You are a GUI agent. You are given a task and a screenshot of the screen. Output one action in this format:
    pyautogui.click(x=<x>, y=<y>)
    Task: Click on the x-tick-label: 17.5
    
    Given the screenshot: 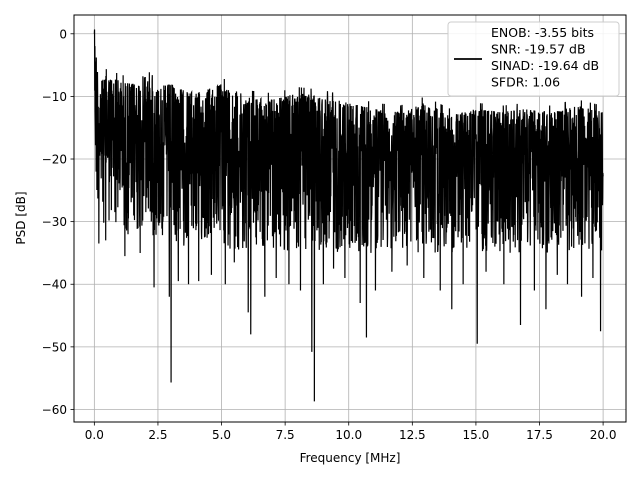 What is the action you would take?
    pyautogui.click(x=539, y=435)
    